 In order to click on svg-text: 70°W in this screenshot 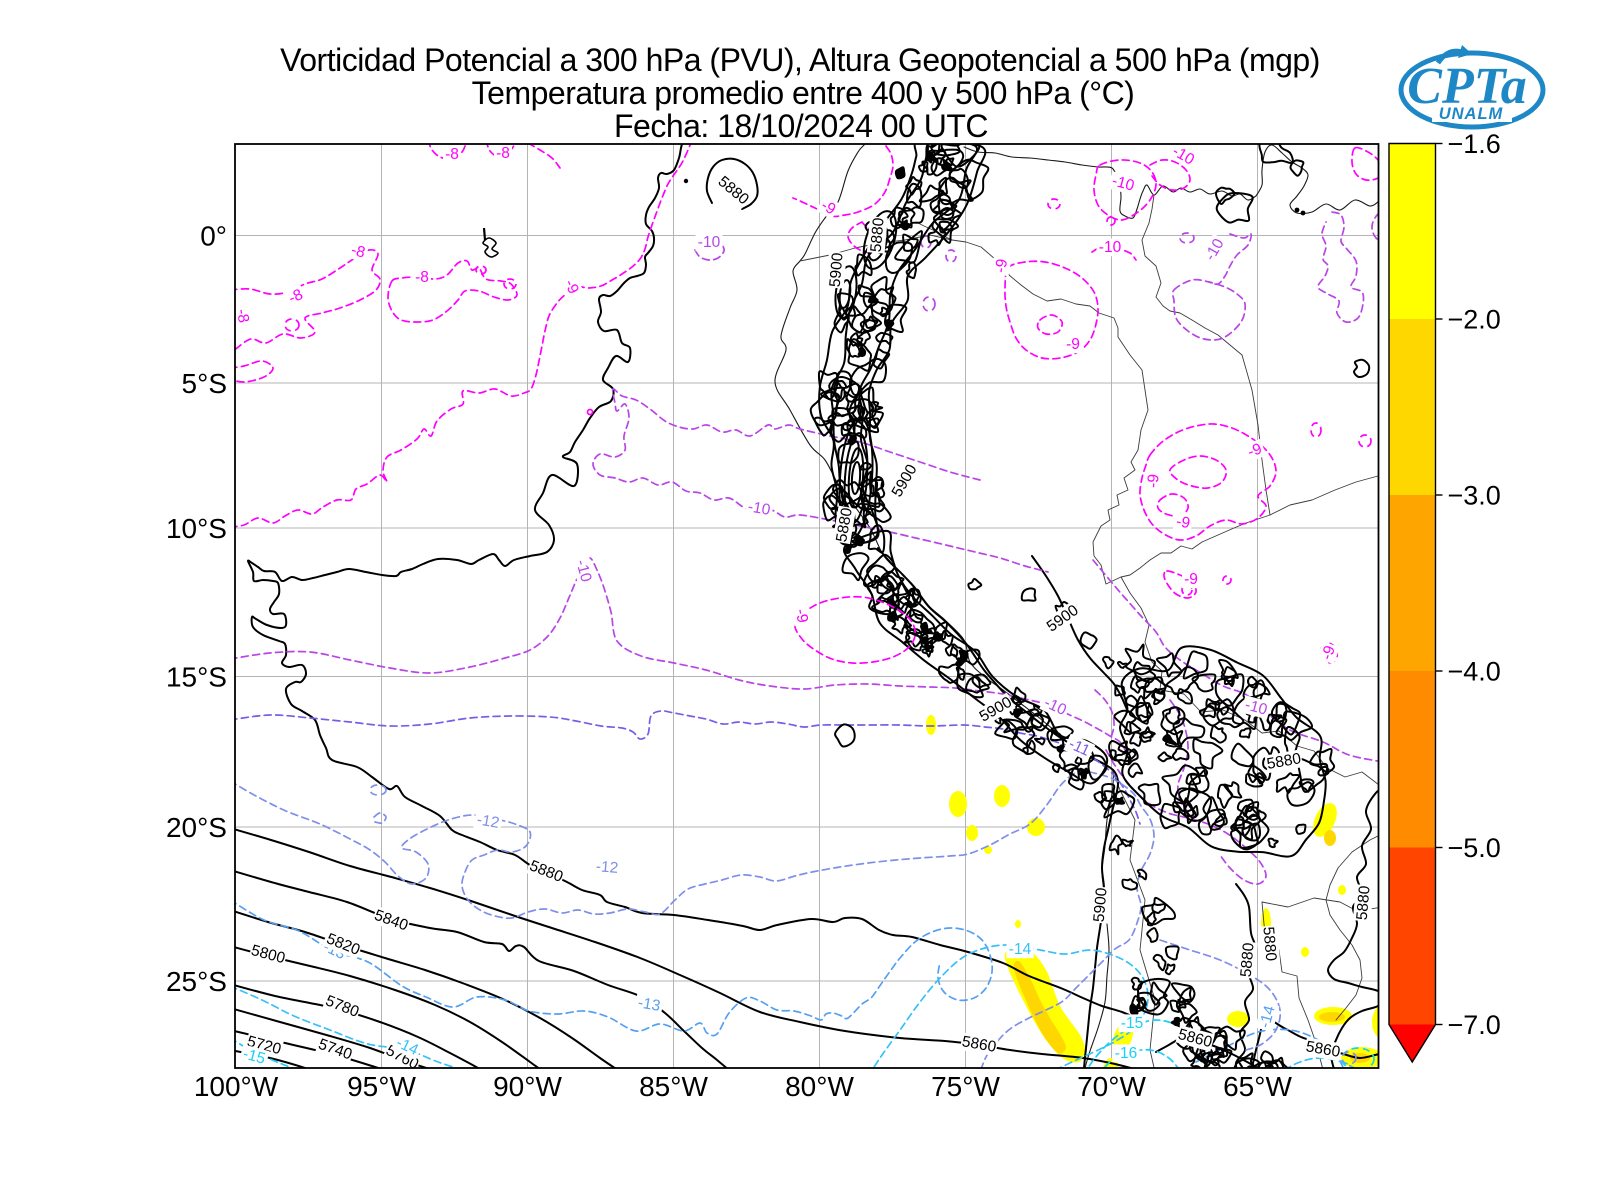, I will do `click(1111, 1086)`.